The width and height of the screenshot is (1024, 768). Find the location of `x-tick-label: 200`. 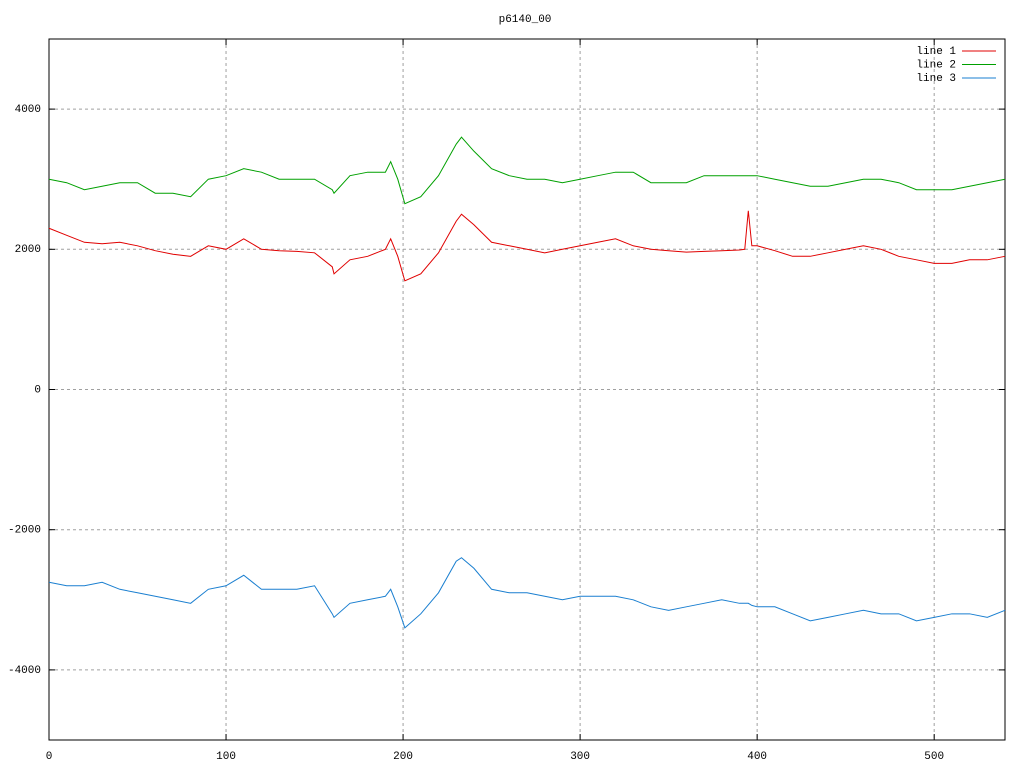

x-tick-label: 200 is located at coordinates (403, 757).